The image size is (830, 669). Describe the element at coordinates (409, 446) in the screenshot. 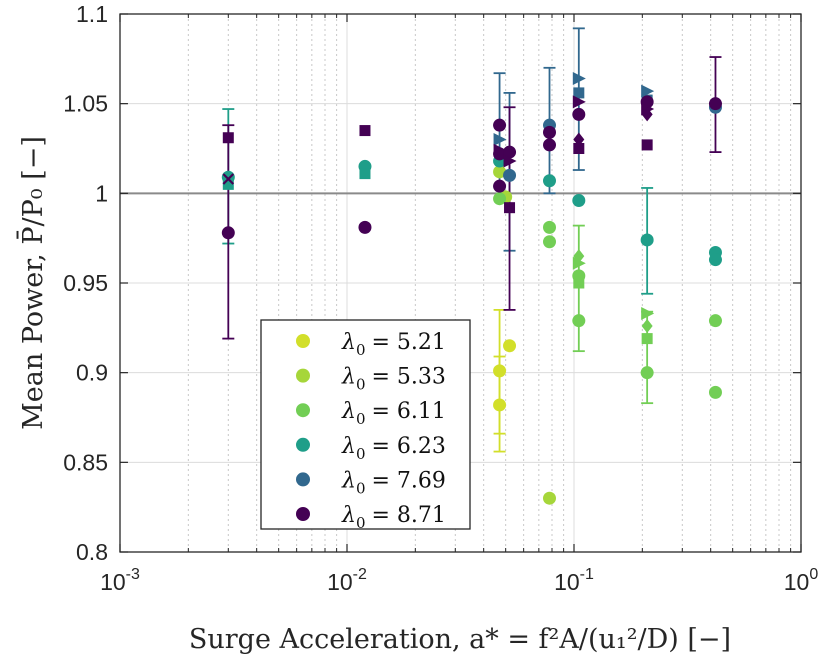

I see `legend-value: = 6.23` at that location.